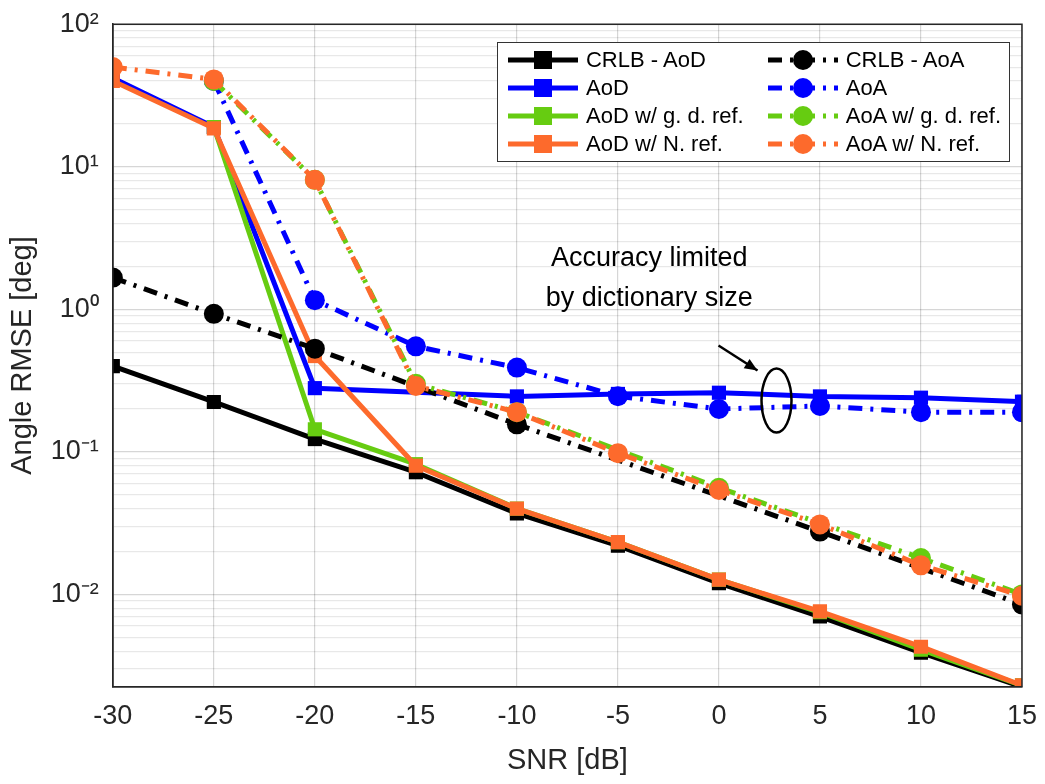 Image resolution: width=1045 pixels, height=784 pixels. Describe the element at coordinates (74, 450) in the screenshot. I see `y-tick-label: 10⁻¹` at that location.